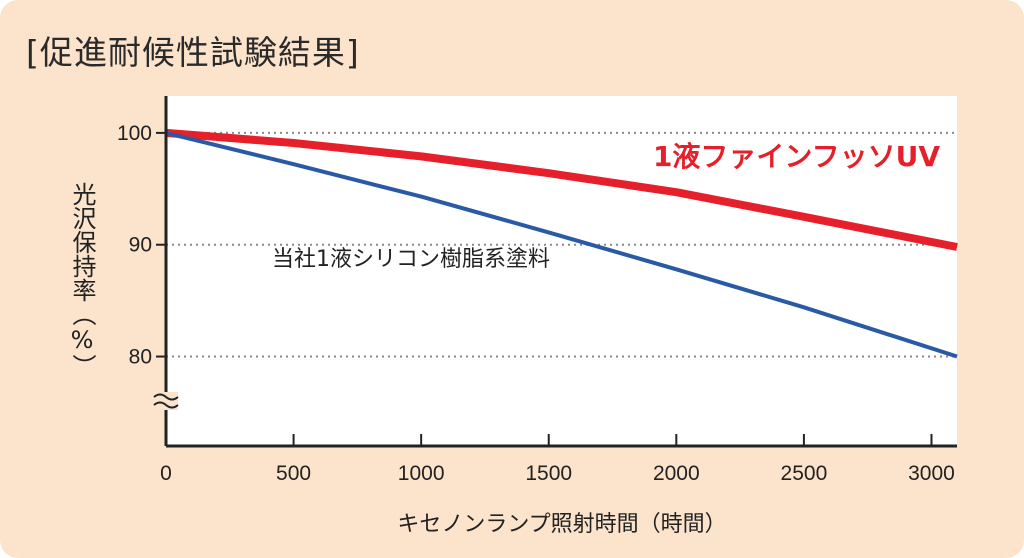 This screenshot has width=1024, height=558. Describe the element at coordinates (134, 133) in the screenshot. I see `y-tick-label: 100` at that location.